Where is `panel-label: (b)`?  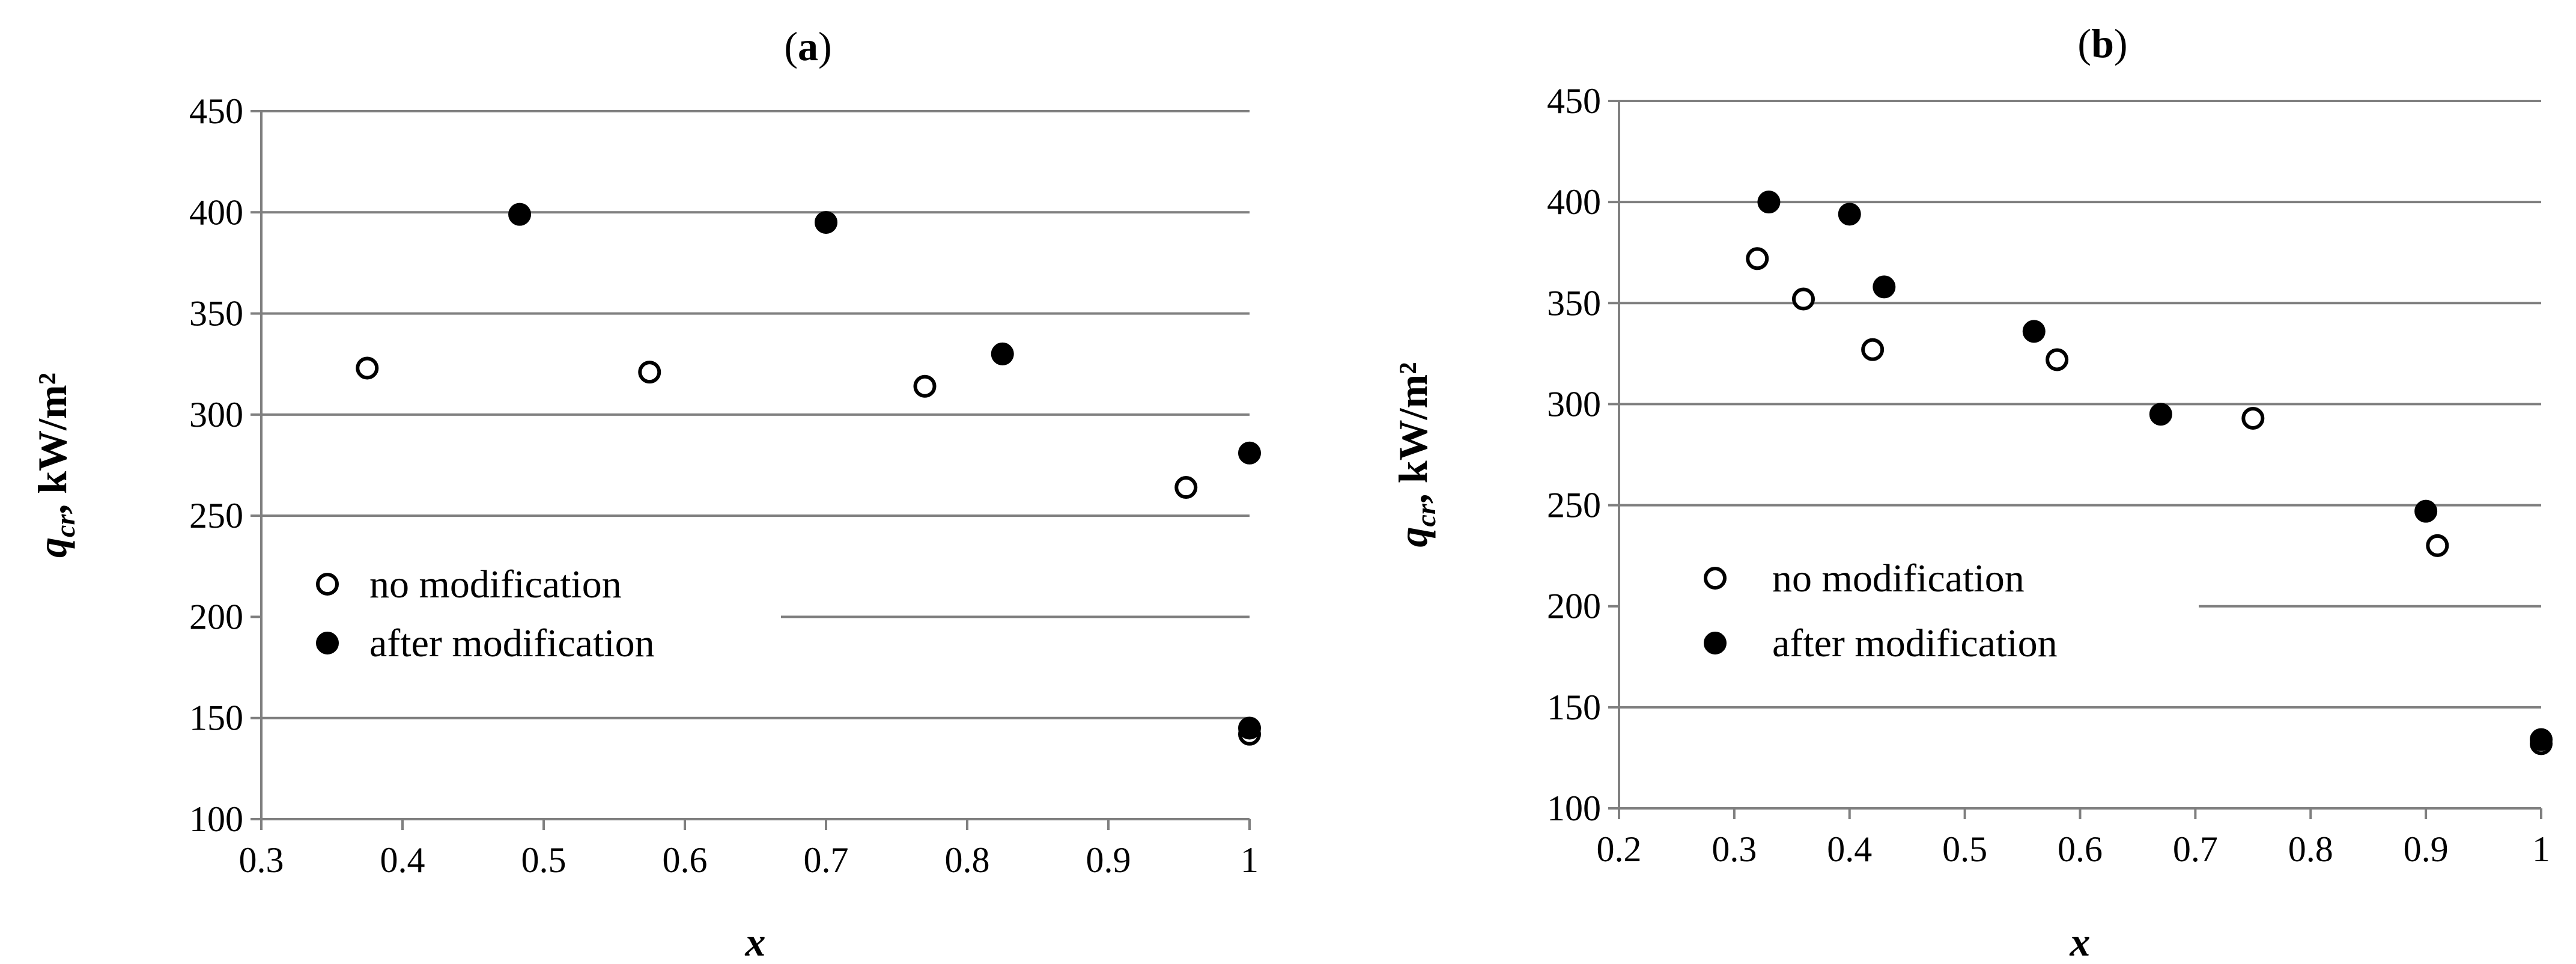
panel-label: (b) is located at coordinates (2102, 43).